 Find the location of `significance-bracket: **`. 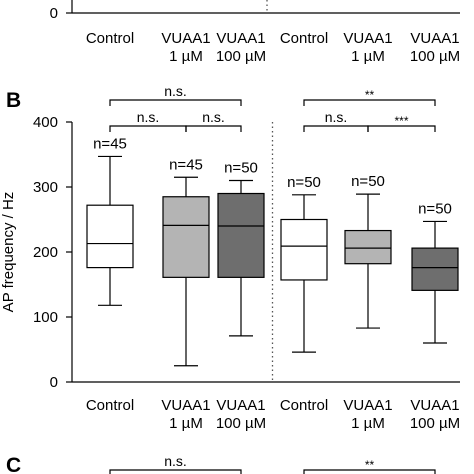

significance-bracket: ** is located at coordinates (369, 97).